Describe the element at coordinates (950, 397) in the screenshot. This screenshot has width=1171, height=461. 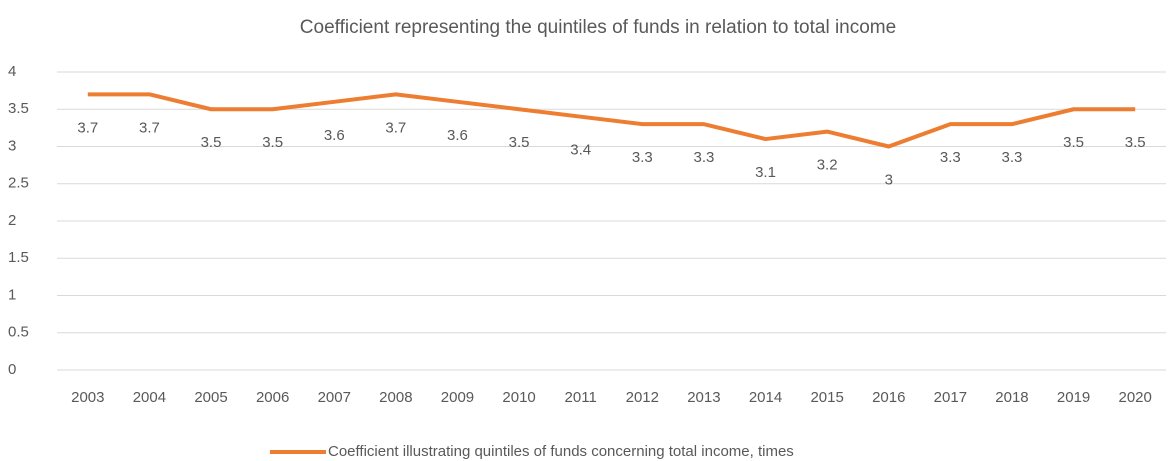
I see `x-tick-label: 2017` at that location.